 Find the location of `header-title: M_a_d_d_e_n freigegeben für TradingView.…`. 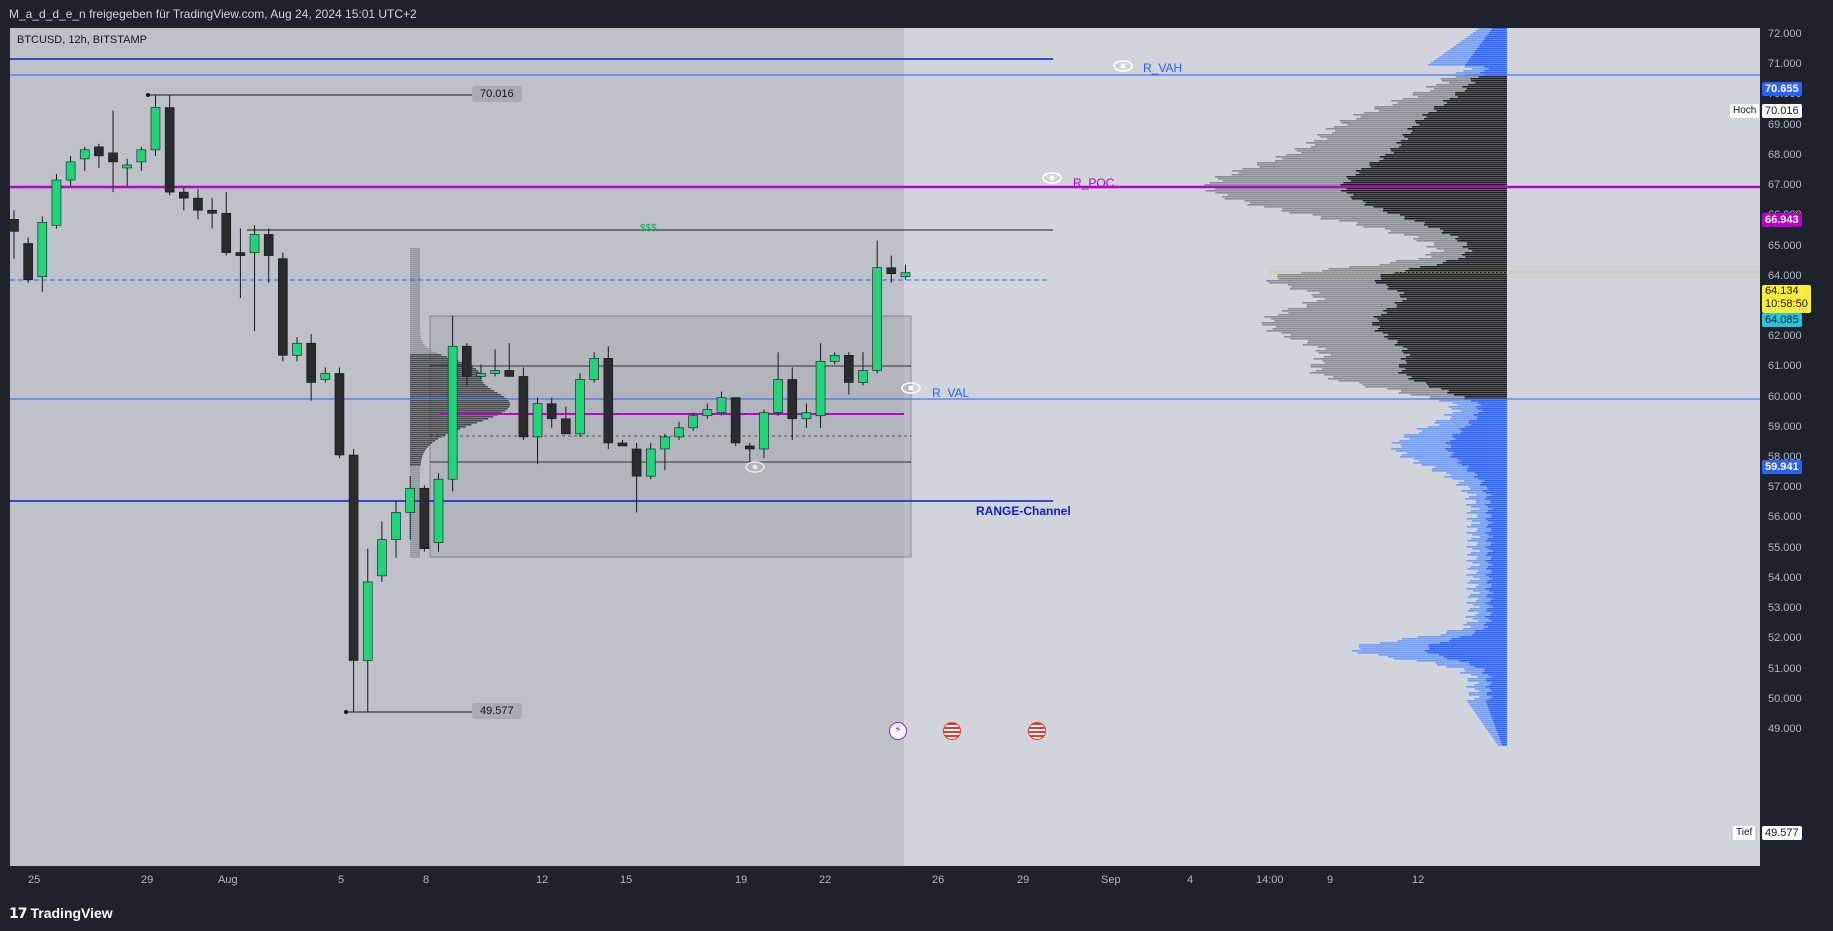

header-title: M_a_d_d_e_n freigegeben für TradingView.… is located at coordinates (213, 14).